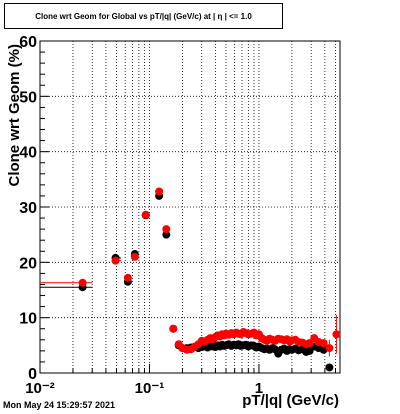  Describe the element at coordinates (259, 388) in the screenshot. I see `x-tick-label: 1` at that location.